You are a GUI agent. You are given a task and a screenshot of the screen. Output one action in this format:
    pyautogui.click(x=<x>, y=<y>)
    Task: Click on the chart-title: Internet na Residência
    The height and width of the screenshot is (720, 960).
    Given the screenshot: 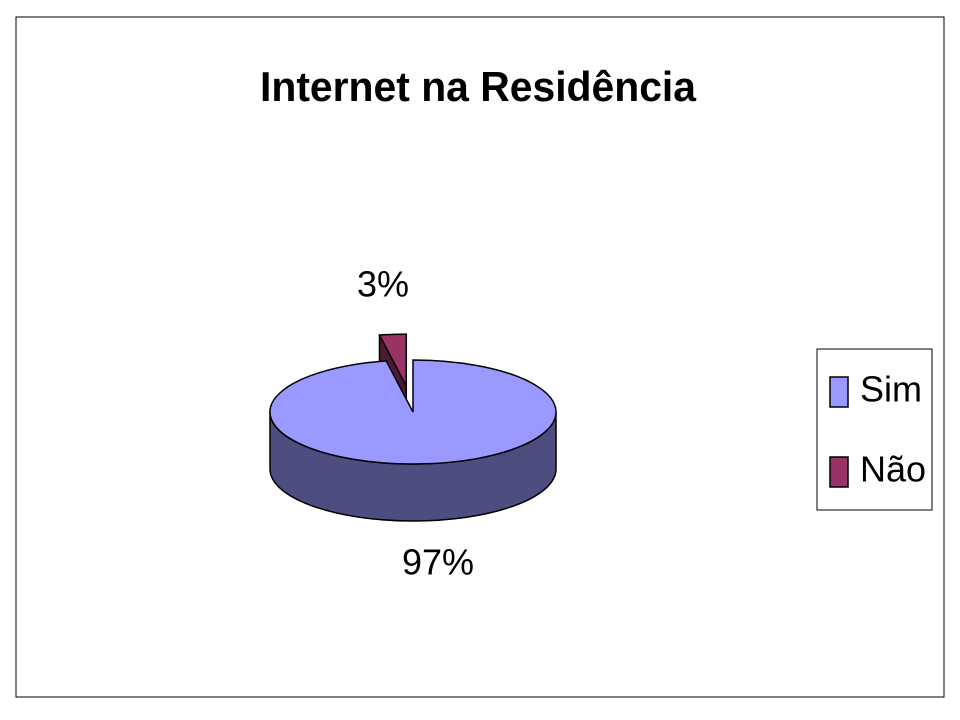 What is the action you would take?
    pyautogui.click(x=478, y=86)
    